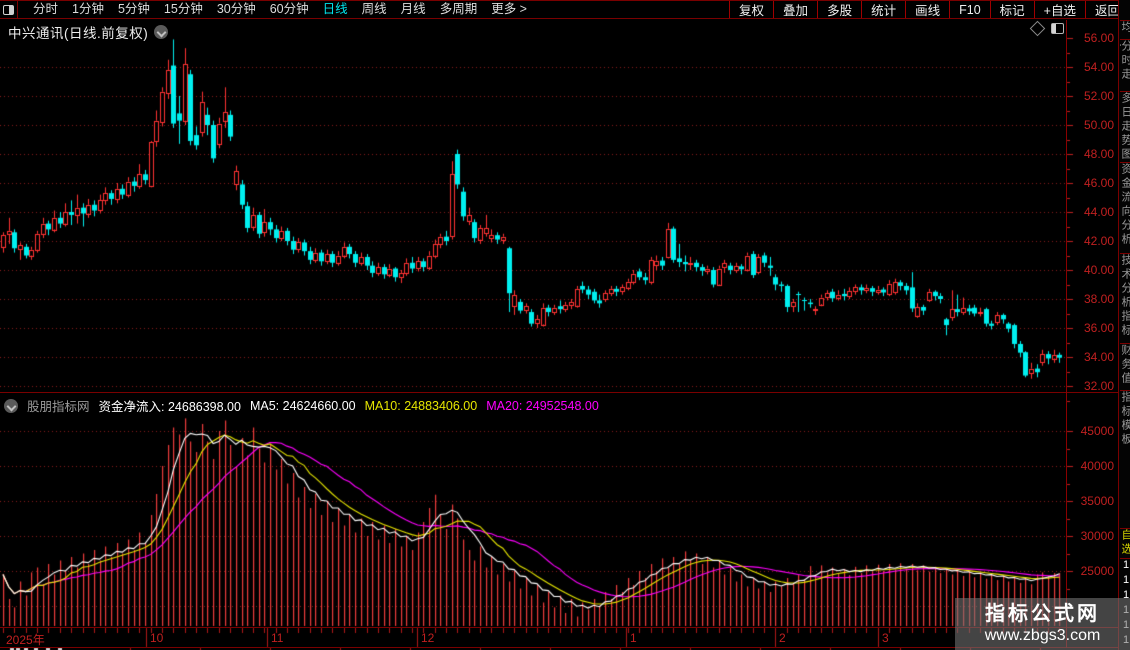 Image resolution: width=1130 pixels, height=650 pixels. What do you see at coordinates (183, 9) in the screenshot?
I see `period-tab-15分钟: 15分钟` at bounding box center [183, 9].